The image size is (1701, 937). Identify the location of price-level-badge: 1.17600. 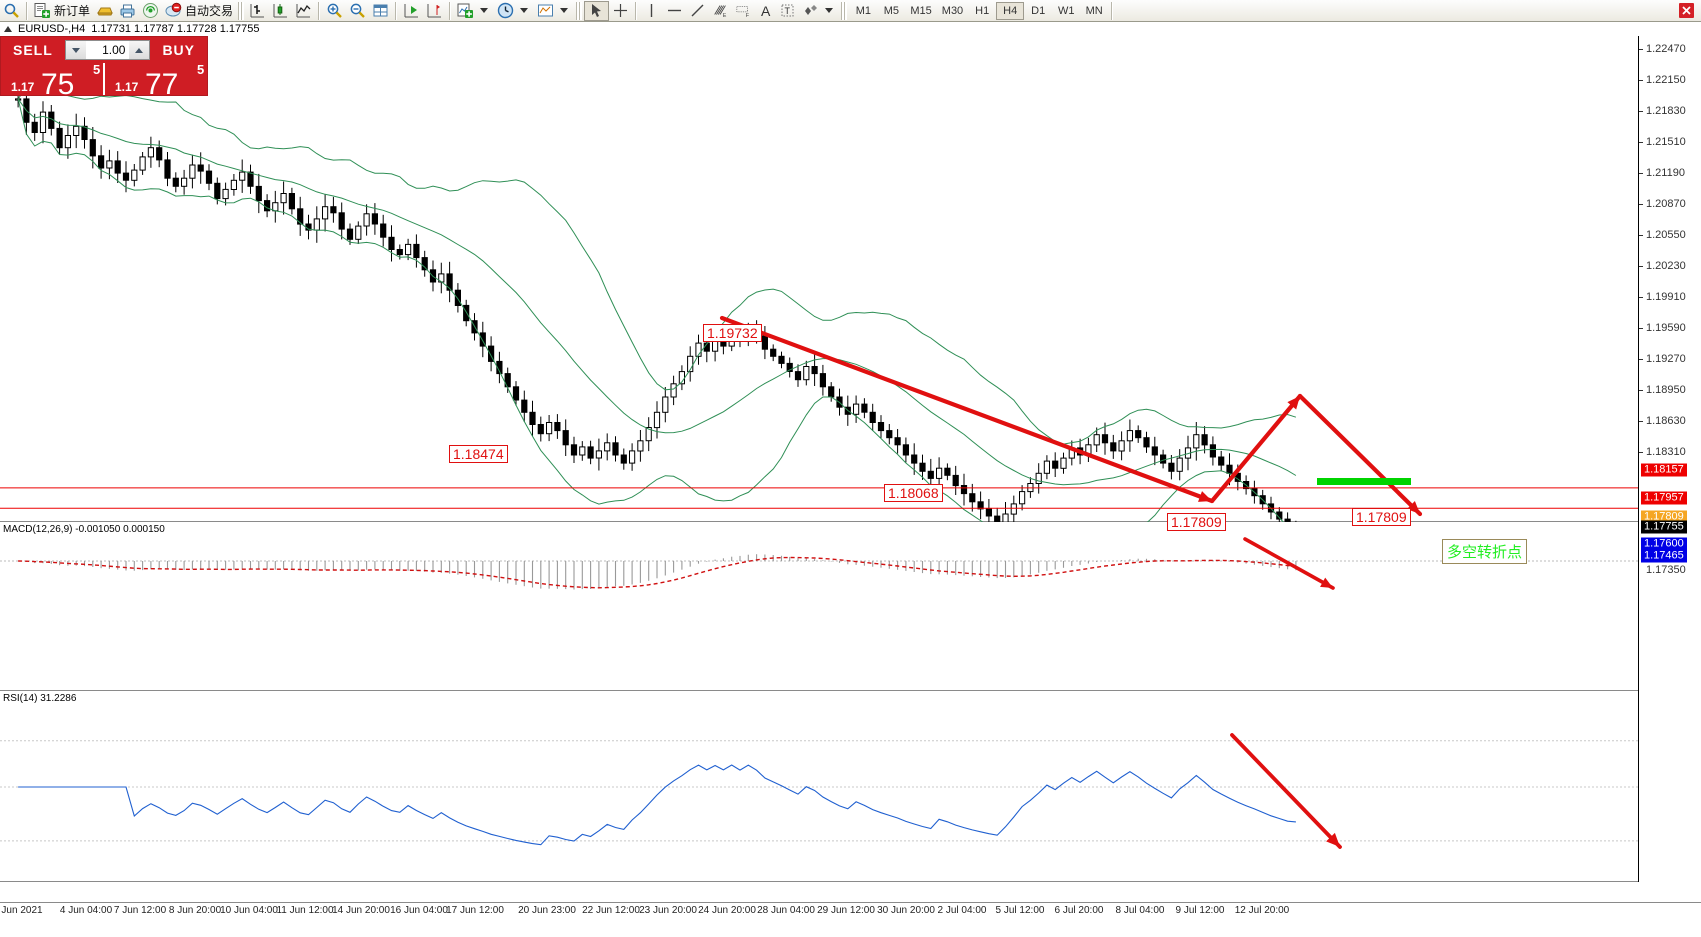
(1664, 544).